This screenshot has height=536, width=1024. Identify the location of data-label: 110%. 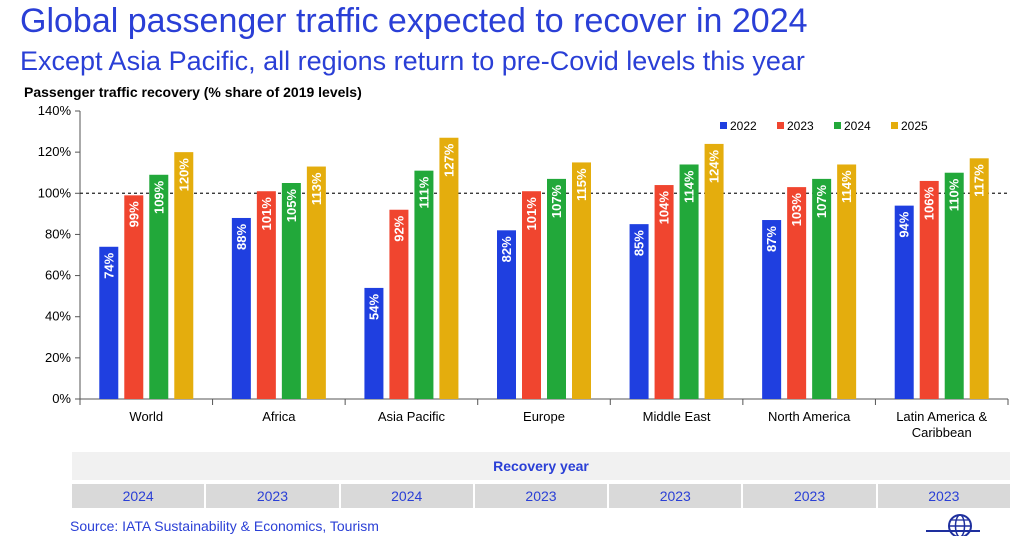
(954, 194).